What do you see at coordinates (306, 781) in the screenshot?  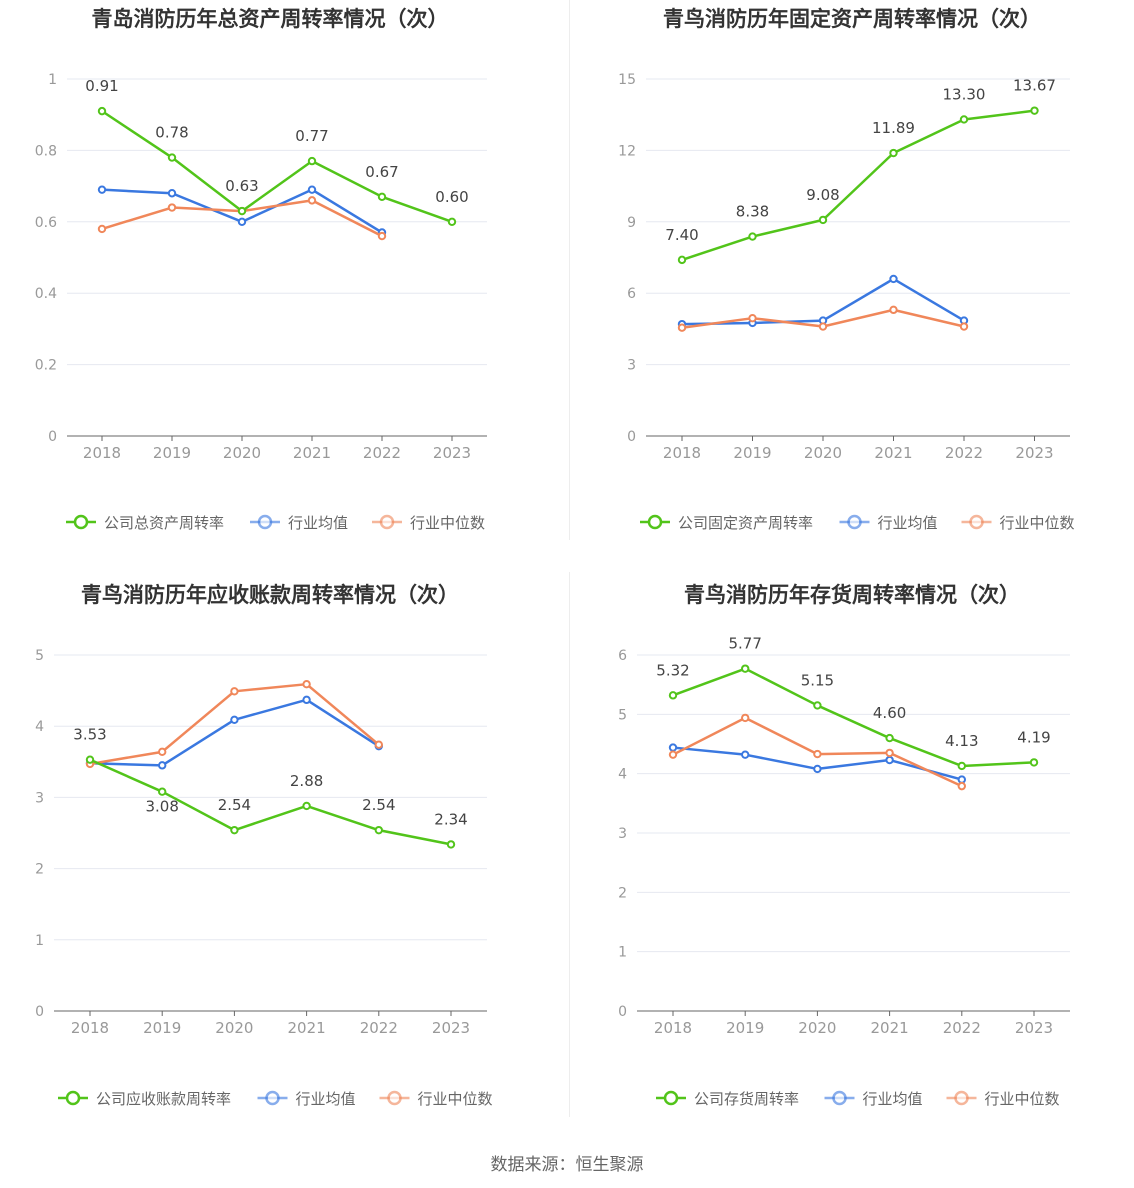 I see `data-label: 2.88` at bounding box center [306, 781].